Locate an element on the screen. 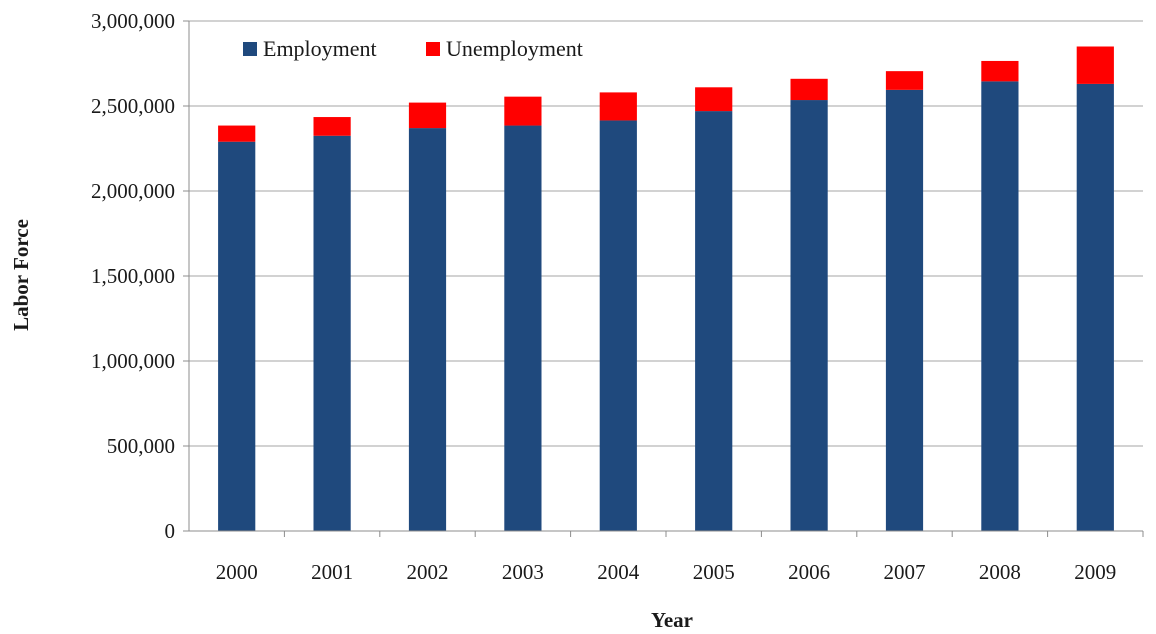 This screenshot has height=634, width=1156. bar-unemployment-2005 is located at coordinates (714, 99).